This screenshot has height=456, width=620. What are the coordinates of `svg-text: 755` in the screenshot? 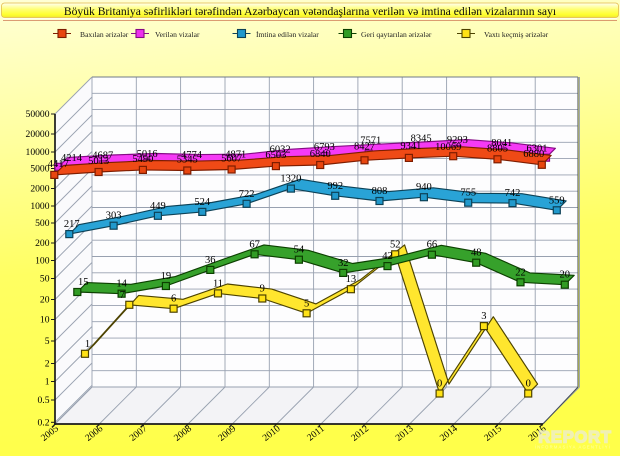 It's located at (468, 193).